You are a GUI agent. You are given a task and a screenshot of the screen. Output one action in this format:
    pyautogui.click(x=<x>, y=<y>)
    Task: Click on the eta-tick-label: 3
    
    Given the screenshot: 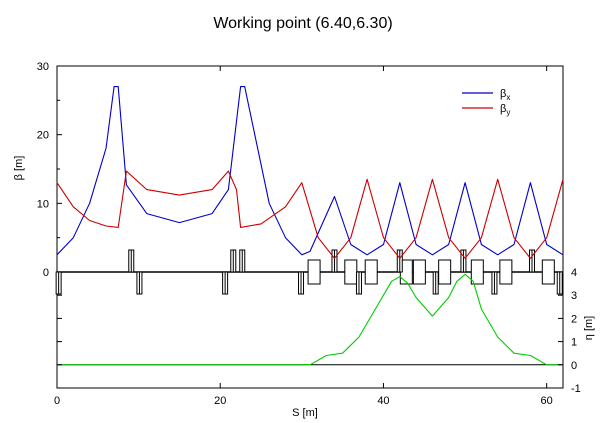 What is the action you would take?
    pyautogui.click(x=574, y=296)
    